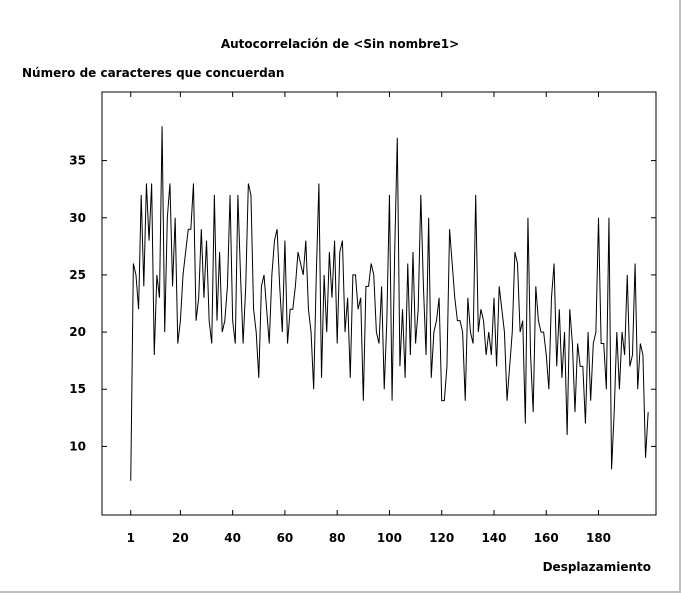 This screenshot has height=593, width=681. Describe the element at coordinates (77, 332) in the screenshot. I see `y-tick-label: 20` at that location.